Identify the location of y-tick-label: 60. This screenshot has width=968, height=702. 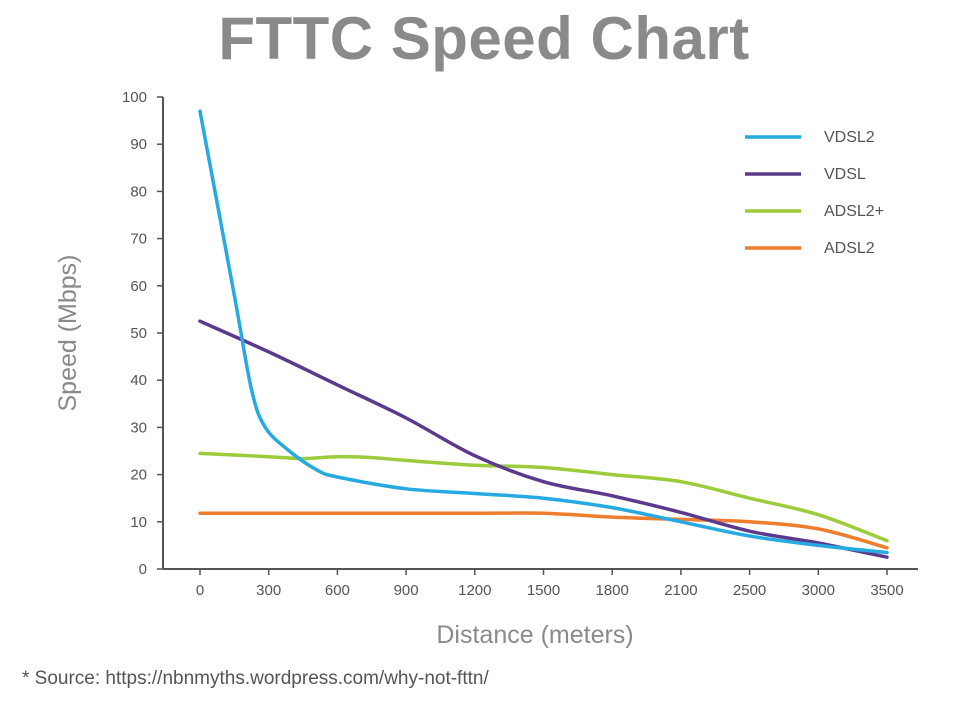
(138, 286).